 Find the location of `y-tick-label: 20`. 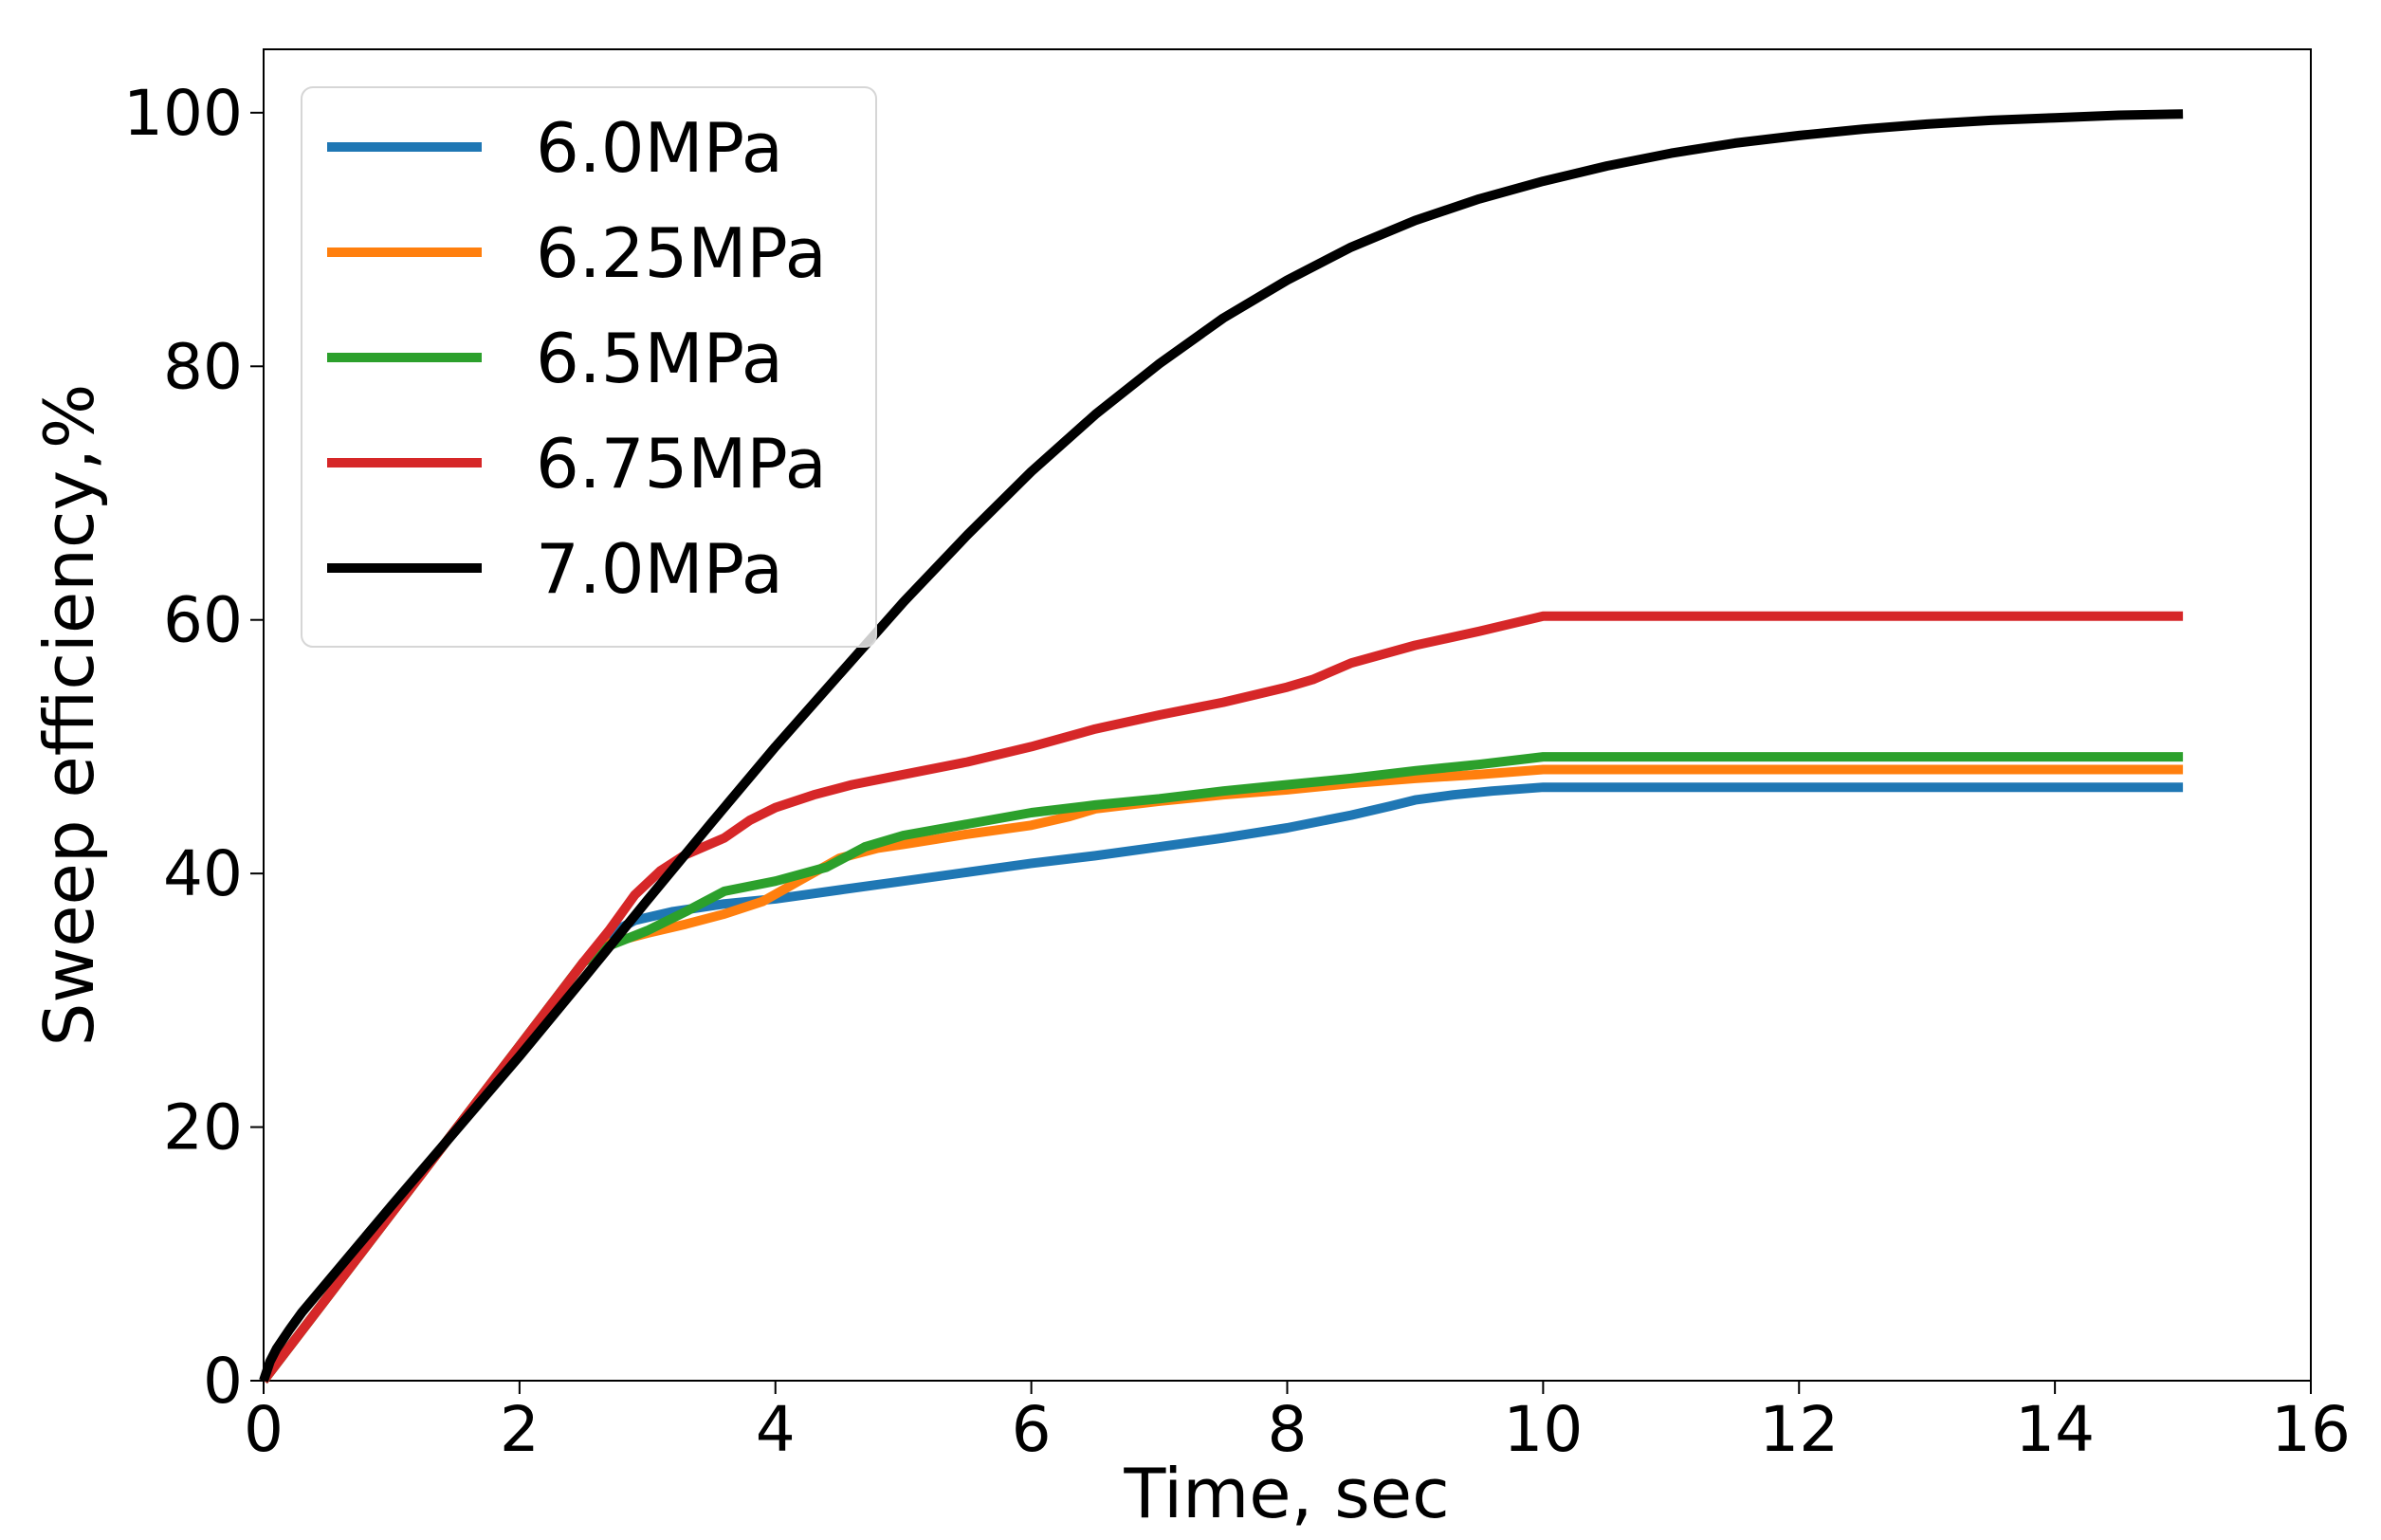

y-tick-label: 20 is located at coordinates (203, 1127).